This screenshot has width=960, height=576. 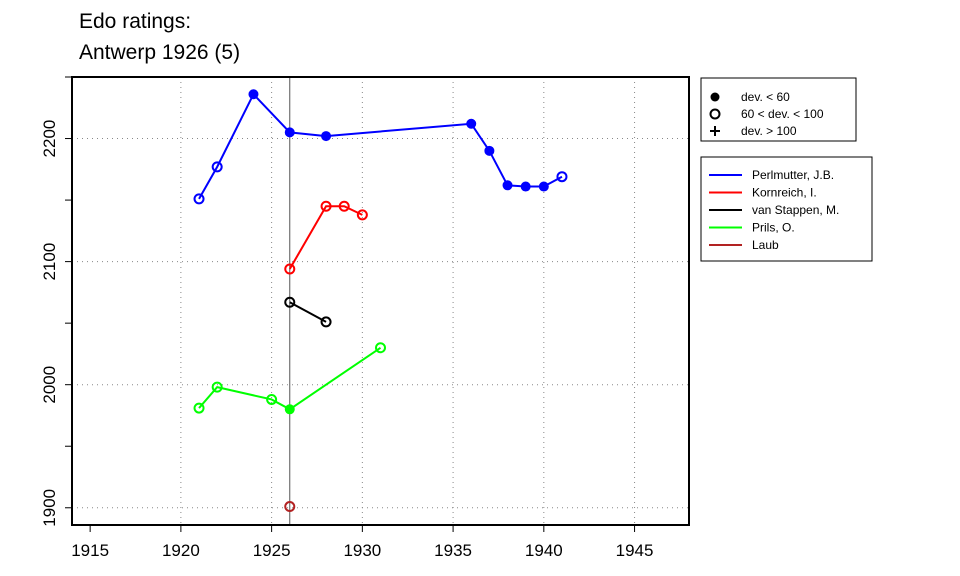 I want to click on plus-icon, so click(x=715, y=131).